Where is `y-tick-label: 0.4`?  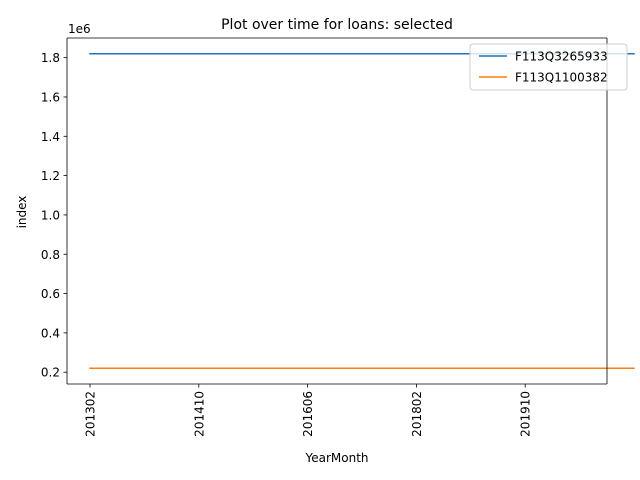 y-tick-label: 0.4 is located at coordinates (50, 333).